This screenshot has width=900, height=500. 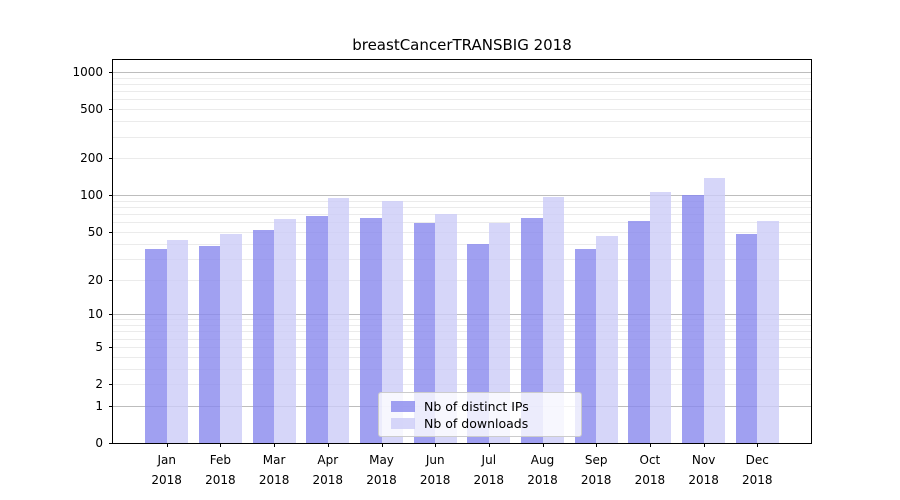 What do you see at coordinates (371, 330) in the screenshot?
I see `bar-nb-of-distinct-ips-may` at bounding box center [371, 330].